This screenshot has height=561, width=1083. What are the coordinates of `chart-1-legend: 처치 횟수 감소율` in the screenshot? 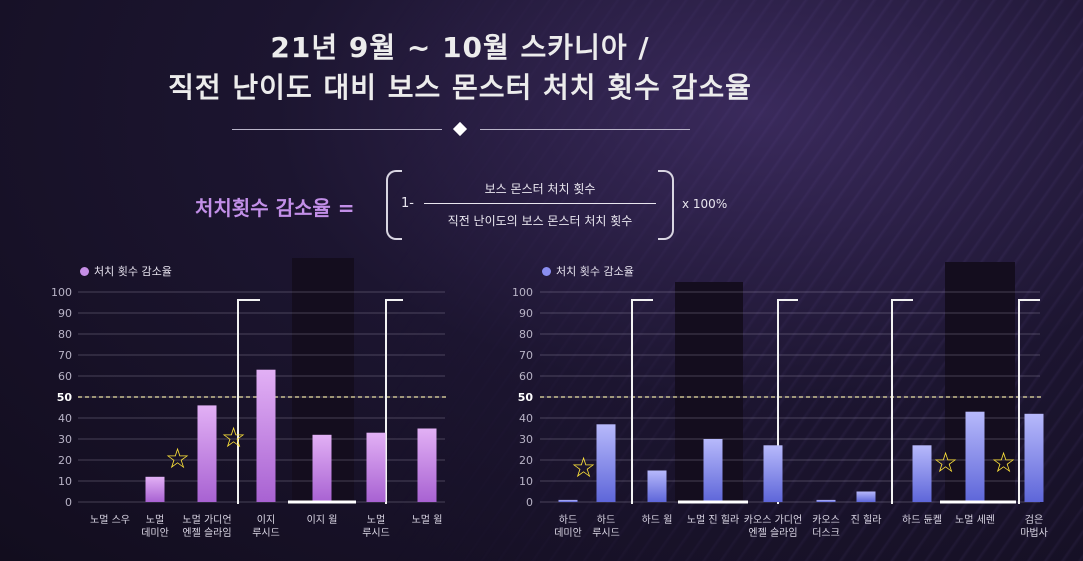 It's located at (126, 271).